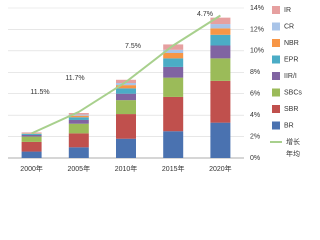 This screenshot has width=320, height=240. What do you see at coordinates (126, 168) in the screenshot?
I see `x-tick-label: 2010年` at bounding box center [126, 168].